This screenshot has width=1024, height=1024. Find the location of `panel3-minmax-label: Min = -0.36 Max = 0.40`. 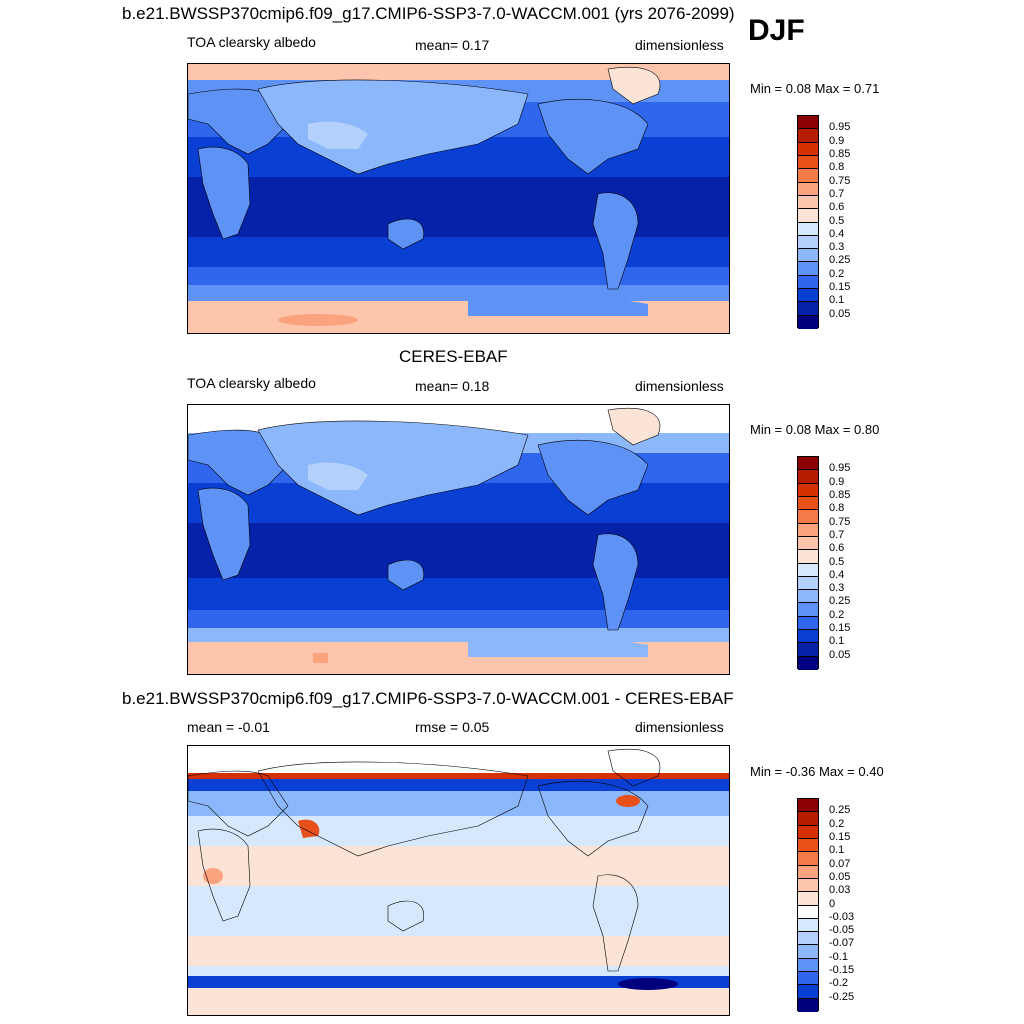

panel3-minmax-label: Min = -0.36 Max = 0.40 is located at coordinates (817, 771).